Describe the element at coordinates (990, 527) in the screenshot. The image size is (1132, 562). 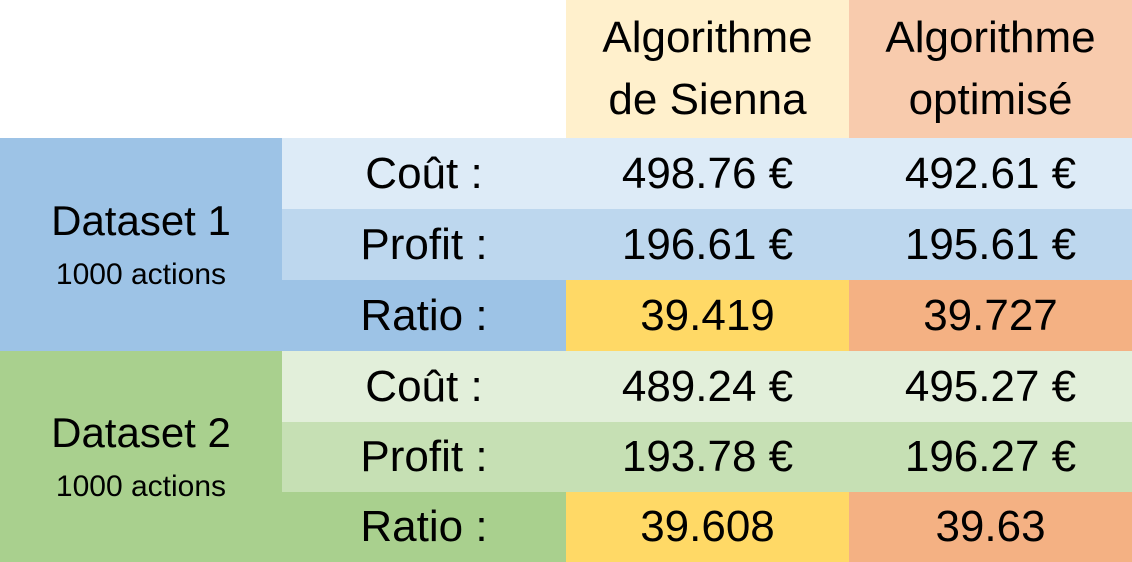
I see `dataset-2-ratio-optimise: 39.63` at that location.